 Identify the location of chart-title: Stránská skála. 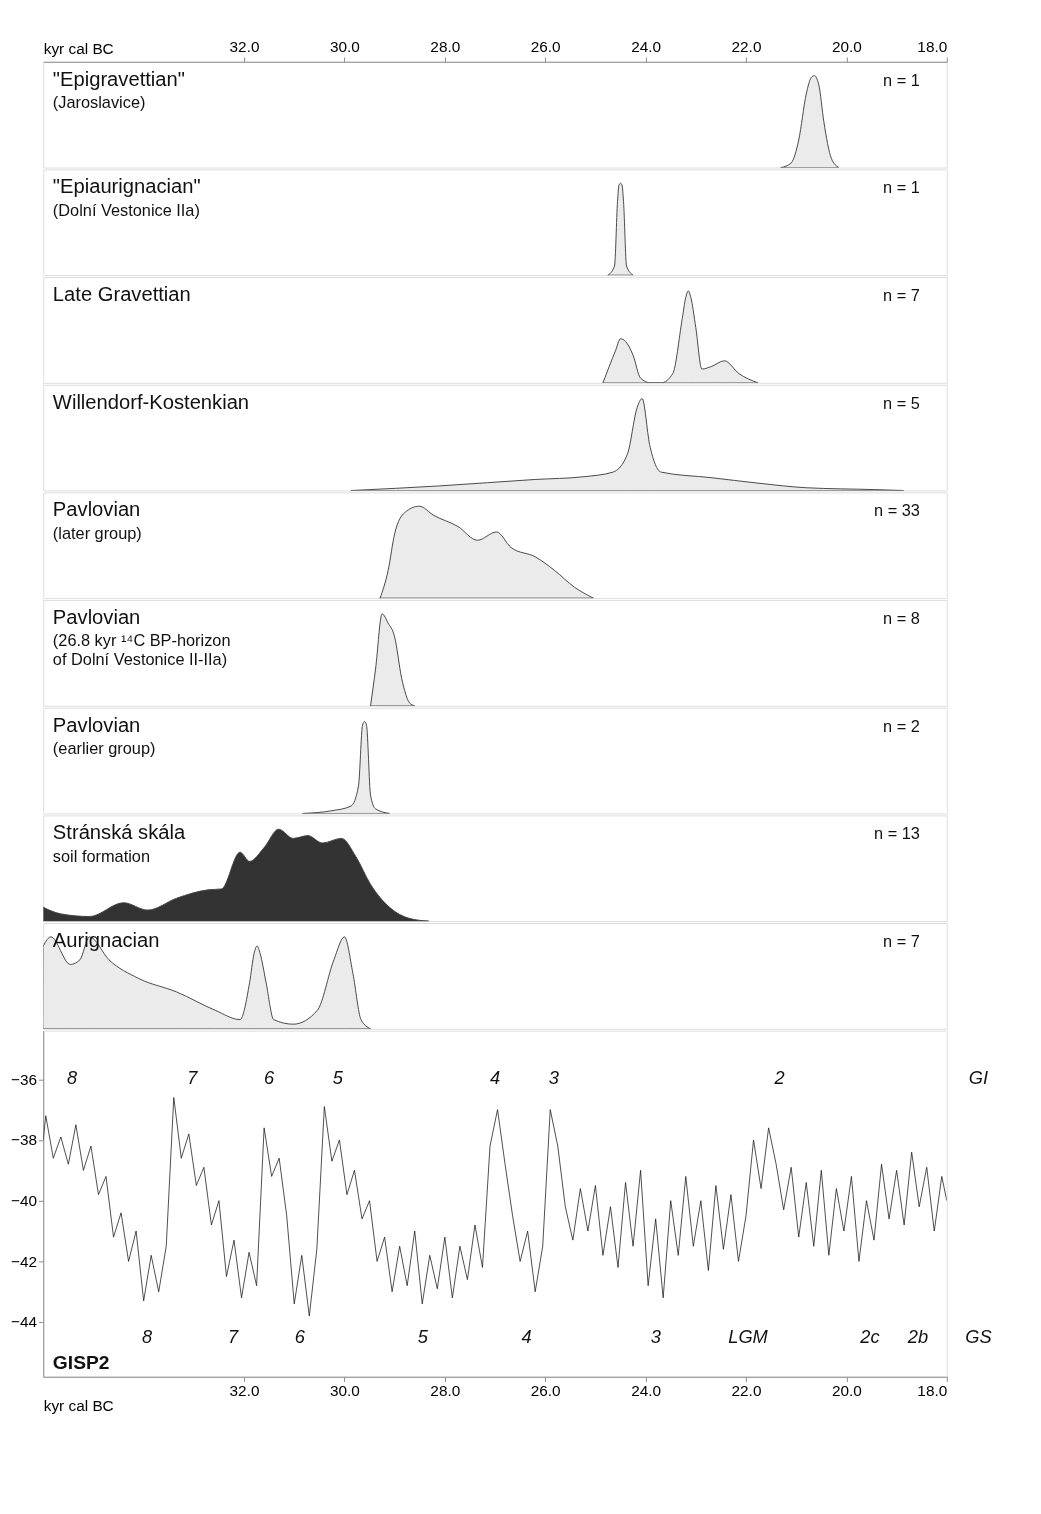
(119, 832).